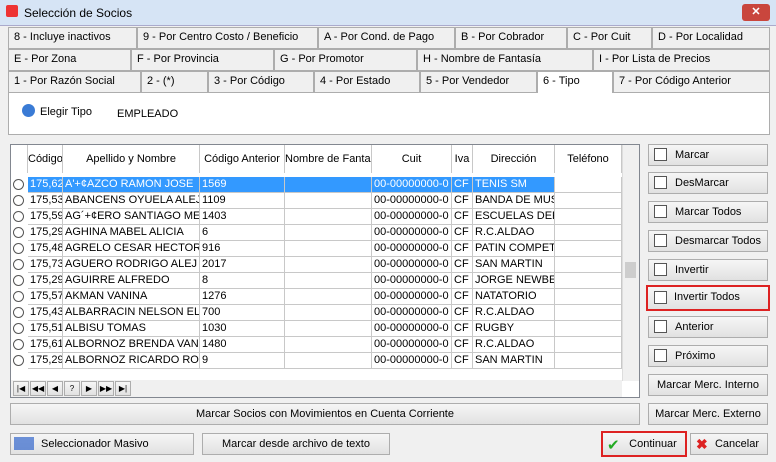 The height and width of the screenshot is (462, 776). Describe the element at coordinates (729, 444) in the screenshot. I see `cancelar-button: Cancelar` at that location.